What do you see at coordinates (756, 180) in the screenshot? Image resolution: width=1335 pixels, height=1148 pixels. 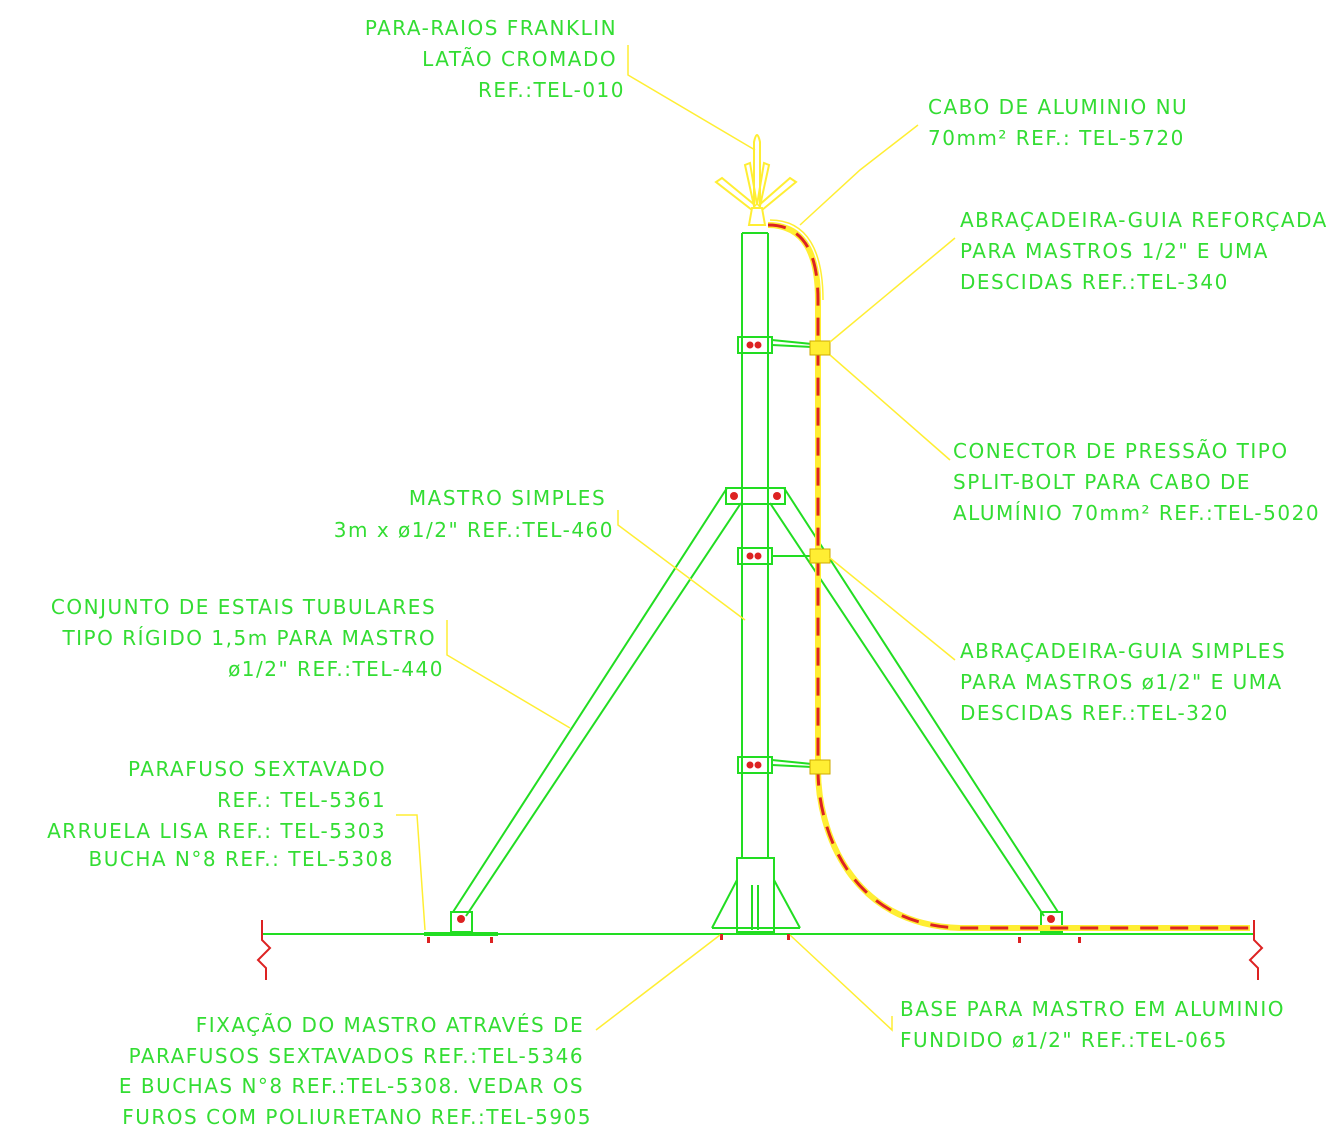 I see `franklin-rod-icon` at bounding box center [756, 180].